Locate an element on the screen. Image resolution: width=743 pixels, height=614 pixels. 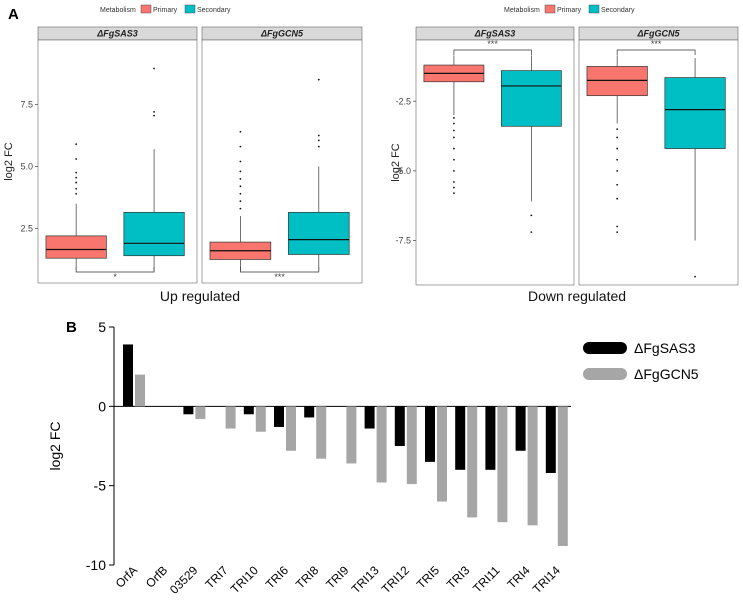
y-tick-label: -2.5 is located at coordinates (403, 101).